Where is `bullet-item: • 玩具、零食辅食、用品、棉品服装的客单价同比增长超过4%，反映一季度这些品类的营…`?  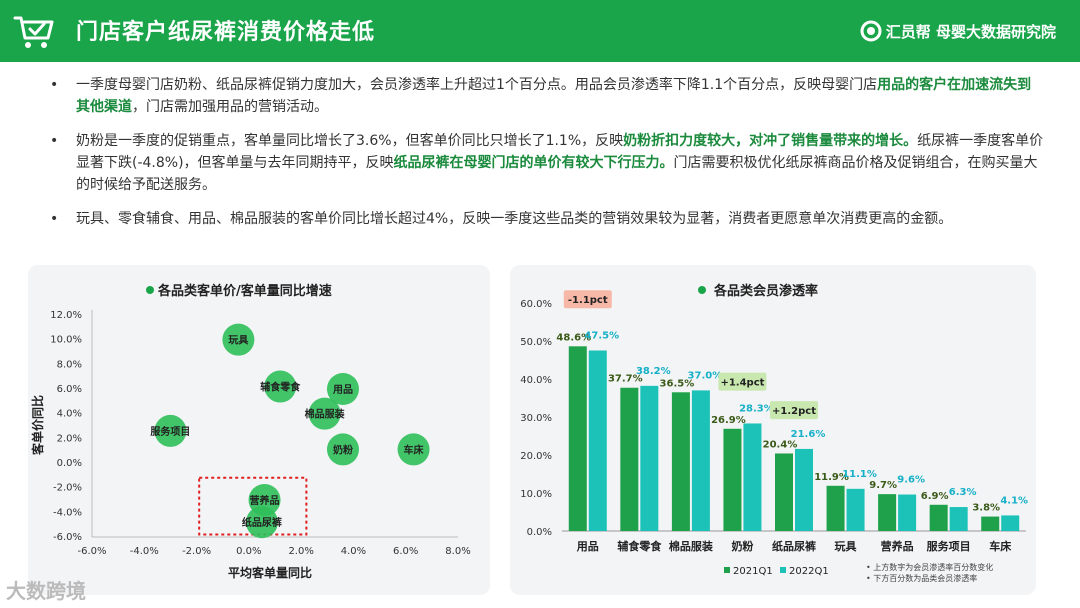
bullet-item: • 玩具、零食辅食、用品、棉品服装的客单价同比增长超过4%，反映一季度这些品类的营… is located at coordinates (544, 219).